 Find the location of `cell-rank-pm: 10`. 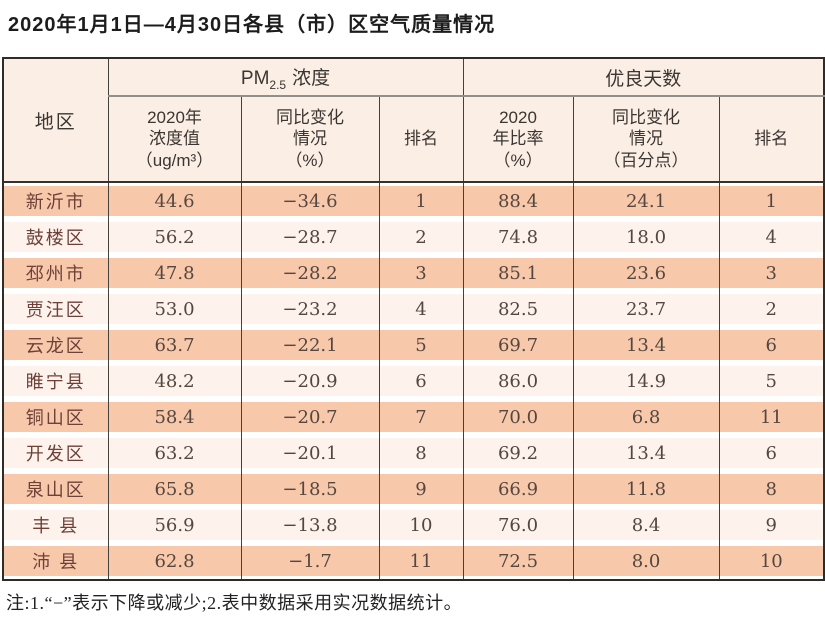

cell-rank-pm: 10 is located at coordinates (421, 525).